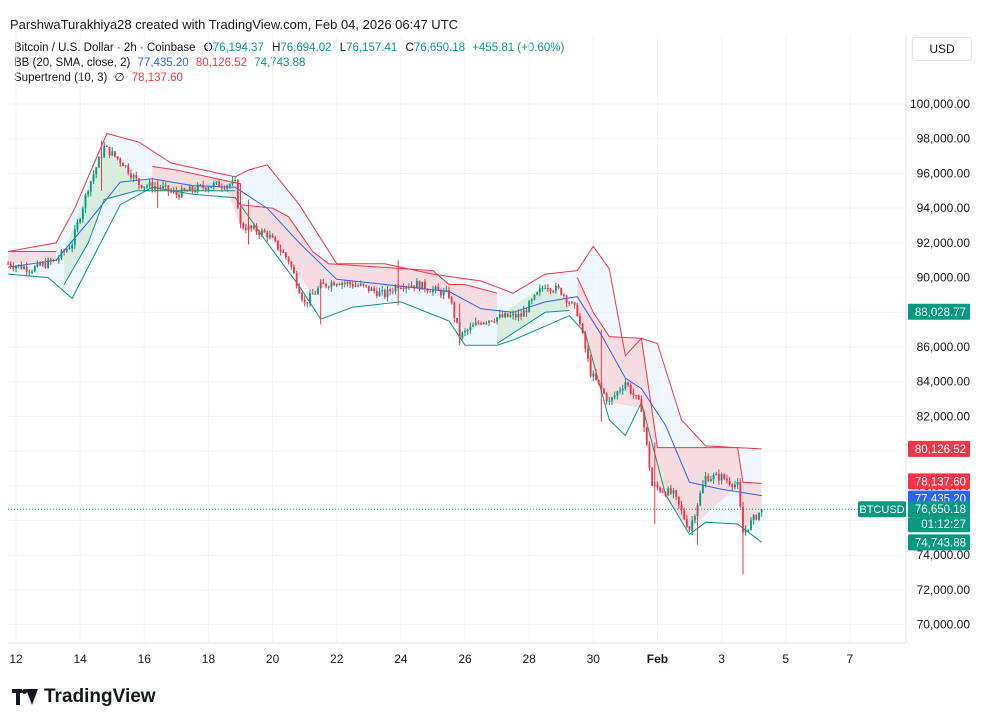  What do you see at coordinates (276, 48) in the screenshot?
I see `high-label: H` at bounding box center [276, 48].